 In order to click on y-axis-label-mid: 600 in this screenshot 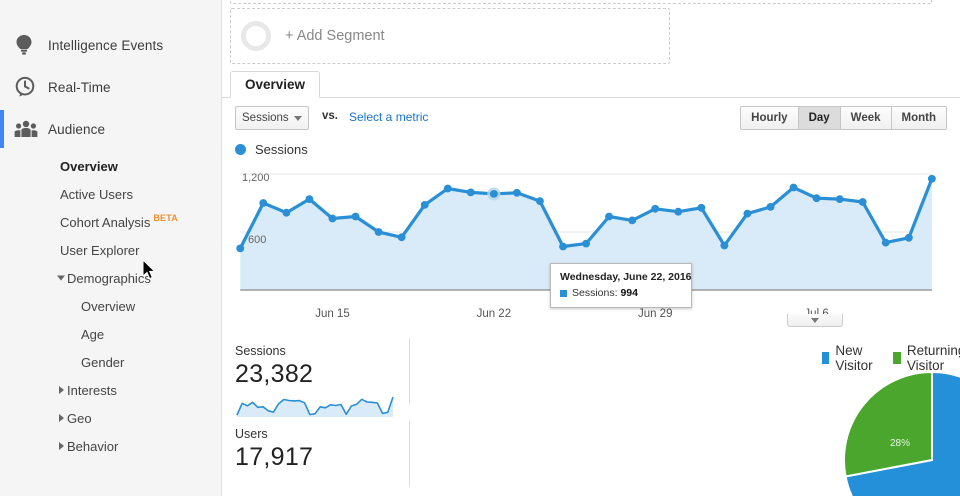, I will do `click(257, 240)`.